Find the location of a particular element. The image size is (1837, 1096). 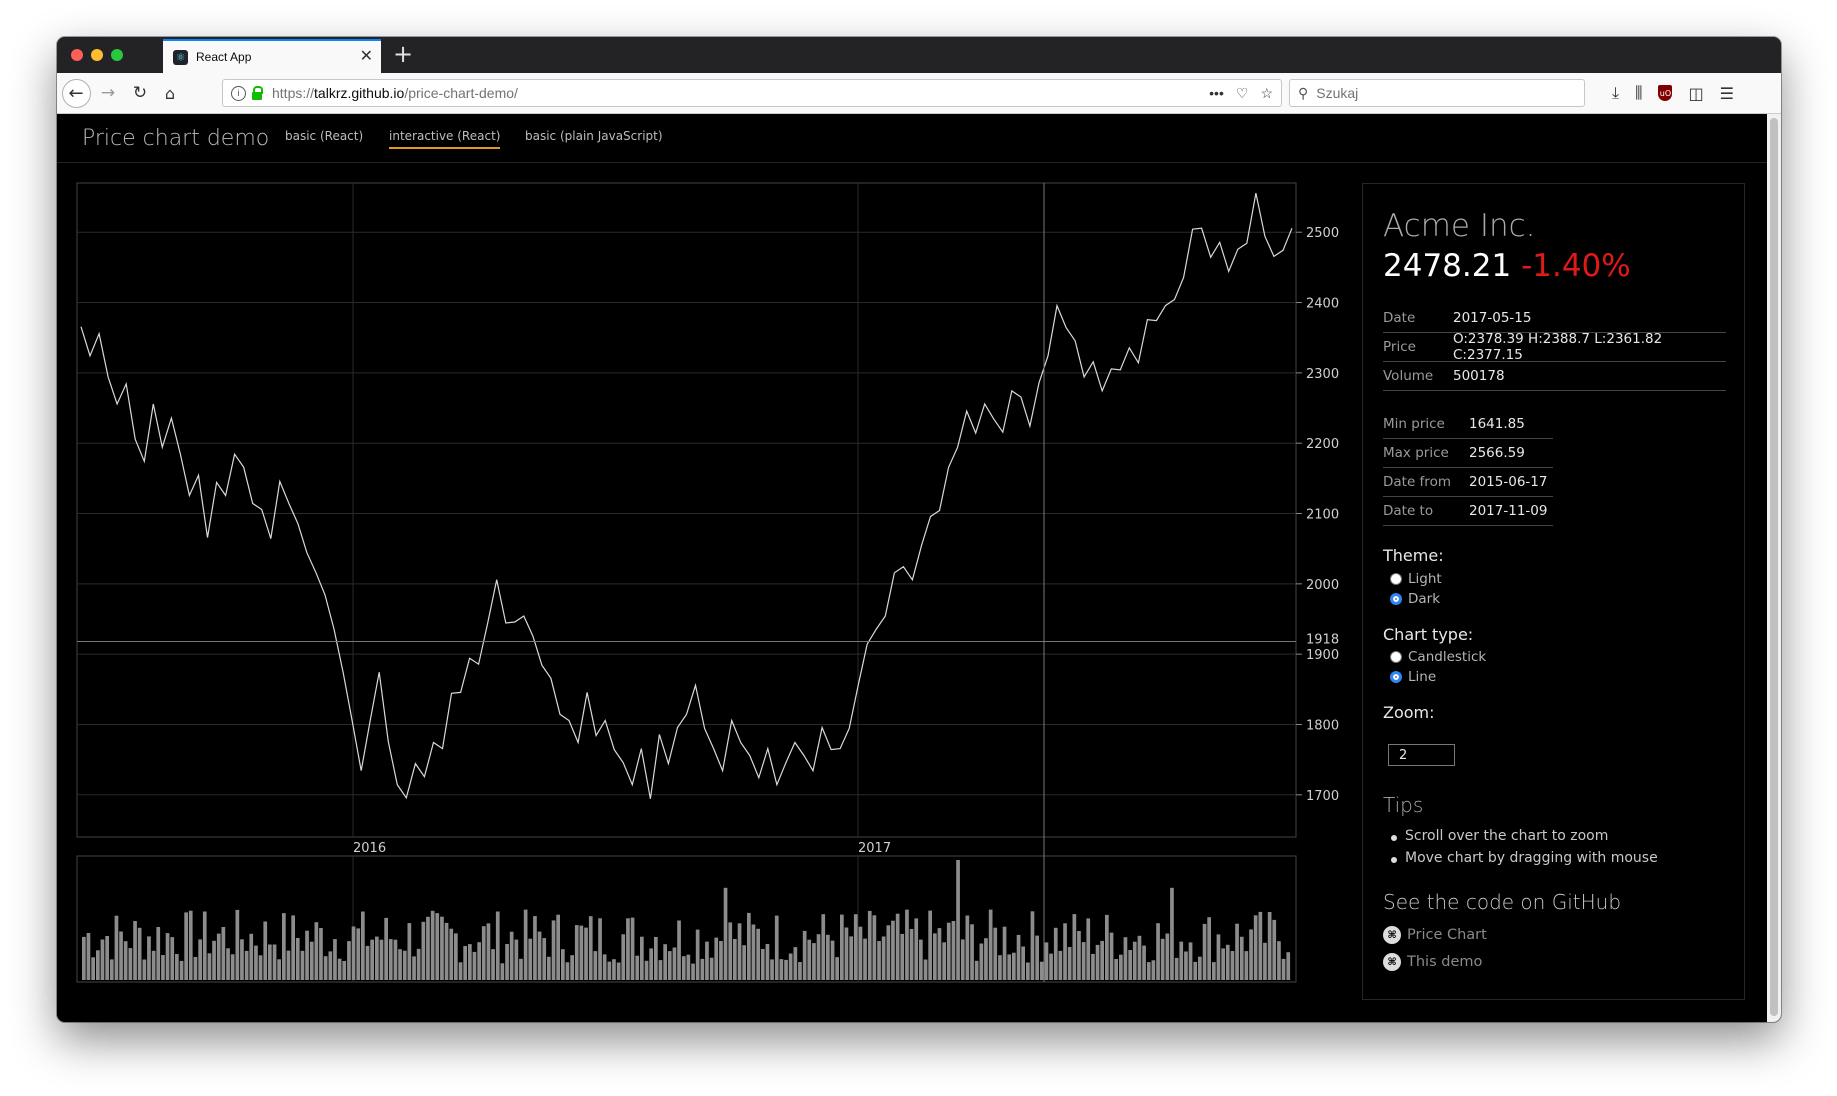

theme-option-light: Light is located at coordinates (1416, 579).